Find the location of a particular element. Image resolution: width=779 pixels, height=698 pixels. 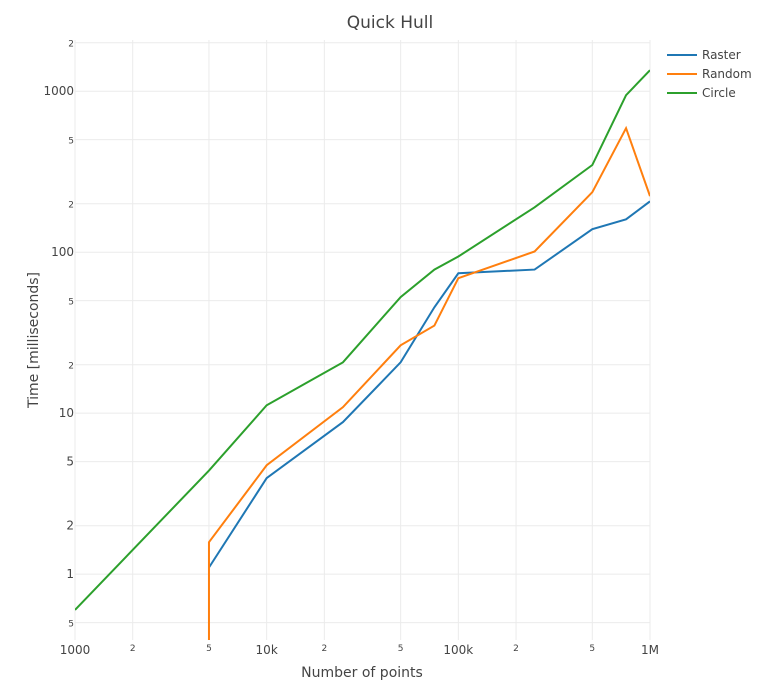

x-tick-label: 1M is located at coordinates (650, 650).